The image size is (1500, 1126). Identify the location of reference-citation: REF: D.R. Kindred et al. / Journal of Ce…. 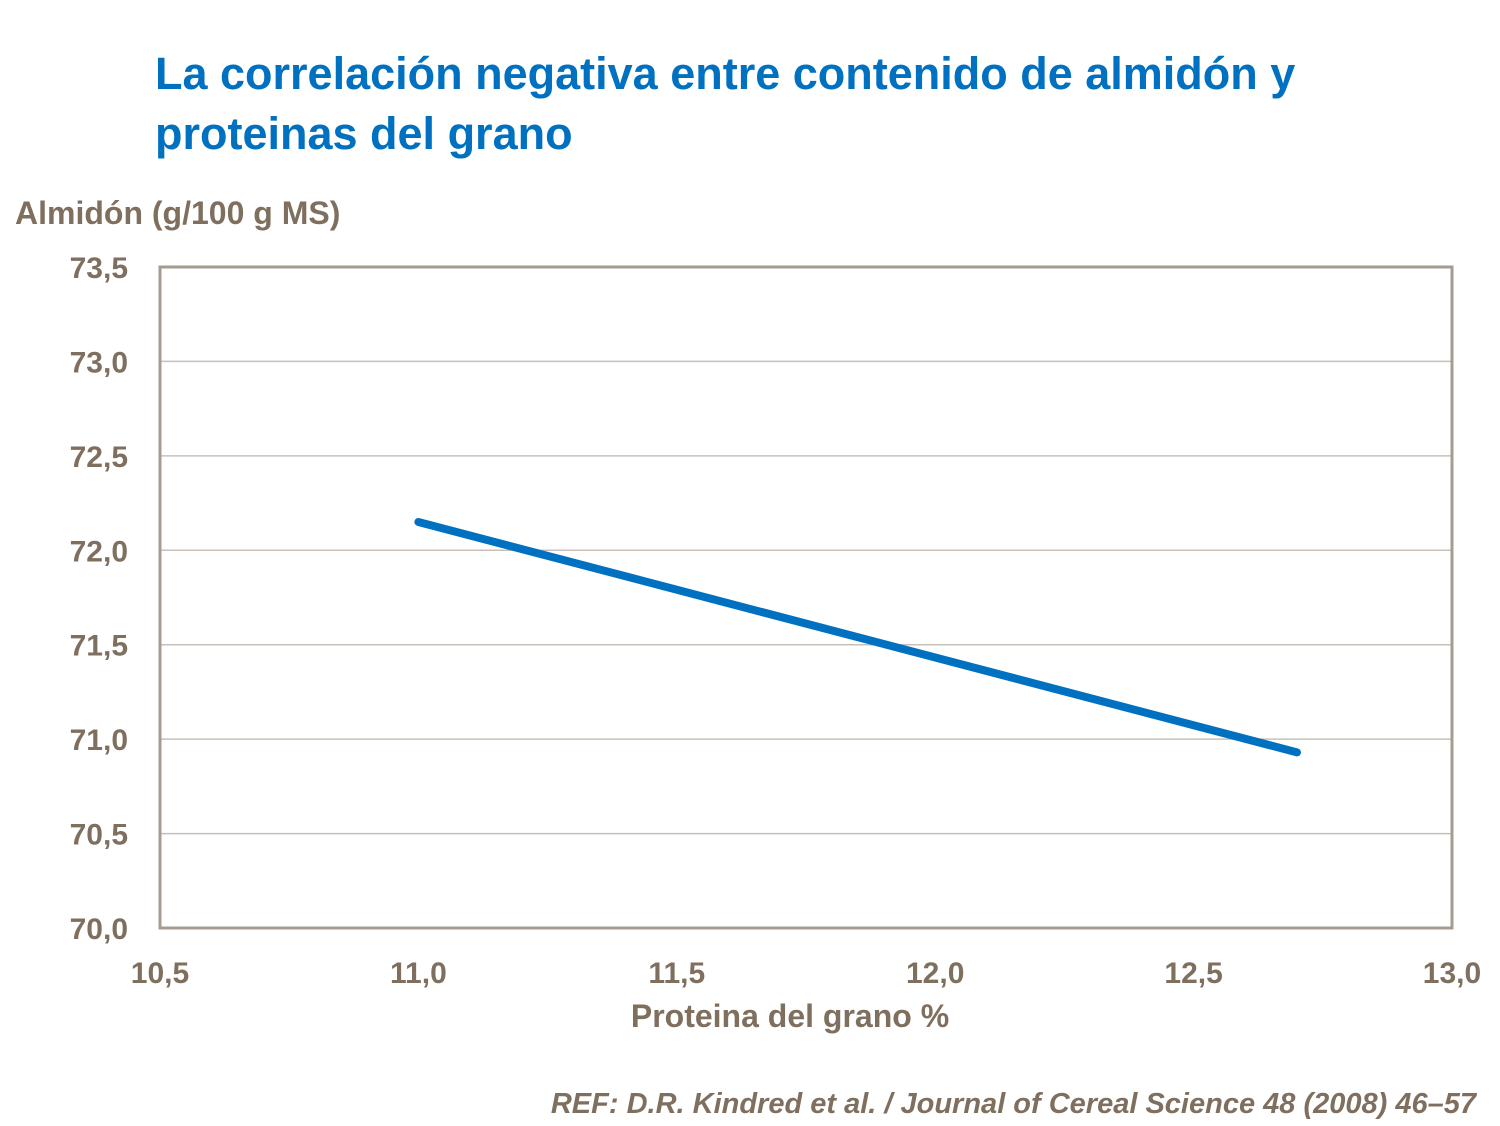
(1013, 1104).